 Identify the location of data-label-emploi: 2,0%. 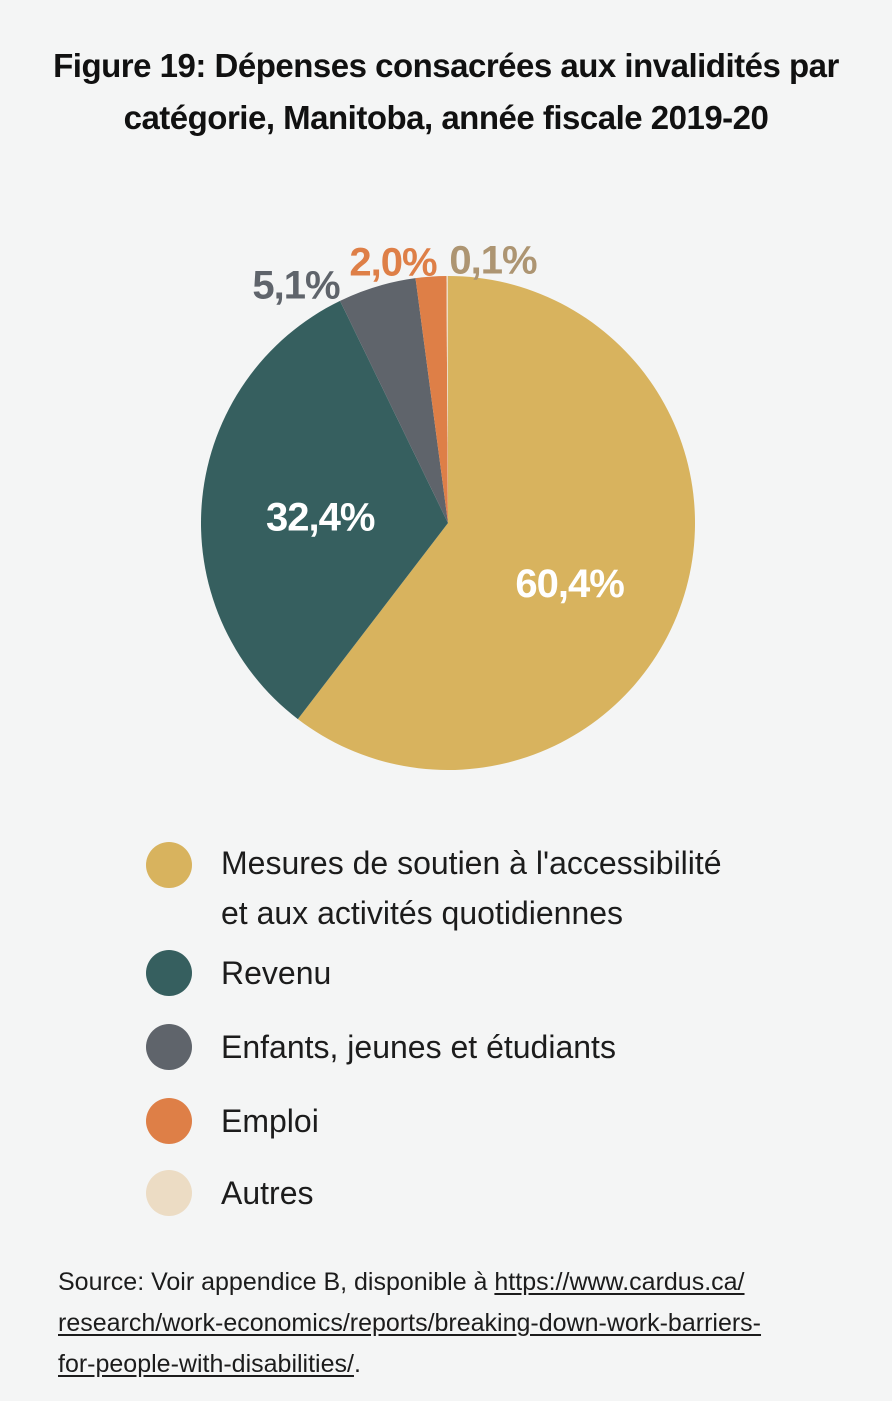
(393, 263).